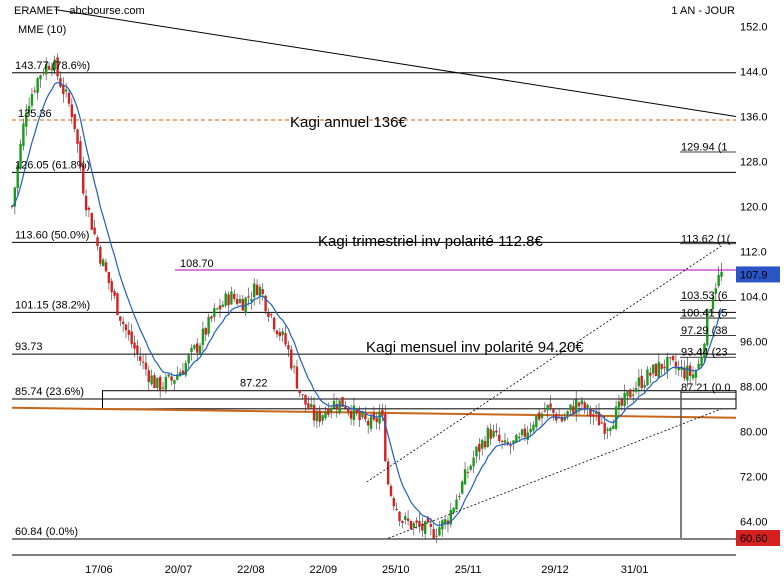  I want to click on fibonacci-level-label: 85.74 (23.6%), so click(49, 392).